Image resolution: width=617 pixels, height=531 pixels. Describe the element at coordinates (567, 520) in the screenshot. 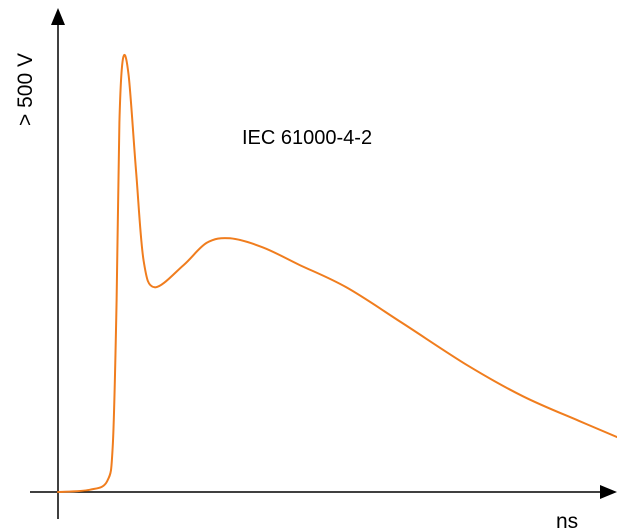

I see `x-axis-label: ns` at that location.